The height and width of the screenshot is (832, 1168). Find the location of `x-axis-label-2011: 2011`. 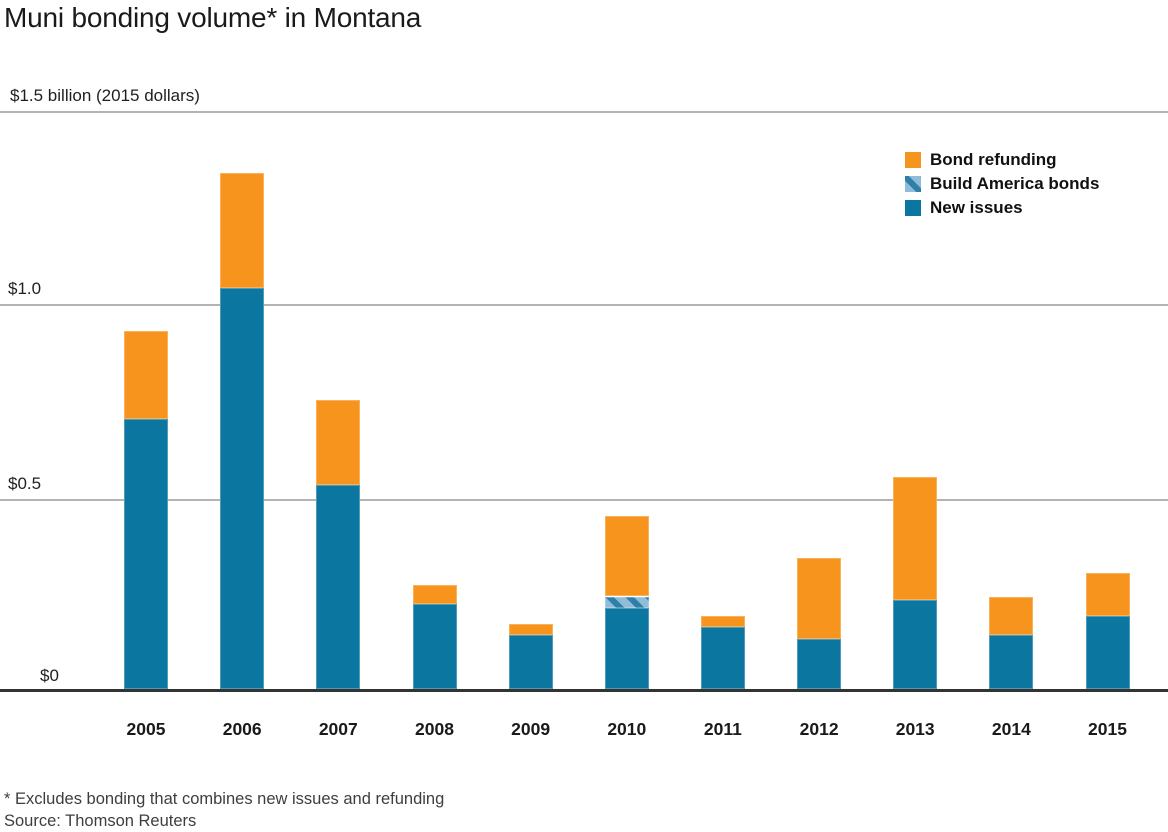

x-axis-label-2011: 2011 is located at coordinates (722, 729).